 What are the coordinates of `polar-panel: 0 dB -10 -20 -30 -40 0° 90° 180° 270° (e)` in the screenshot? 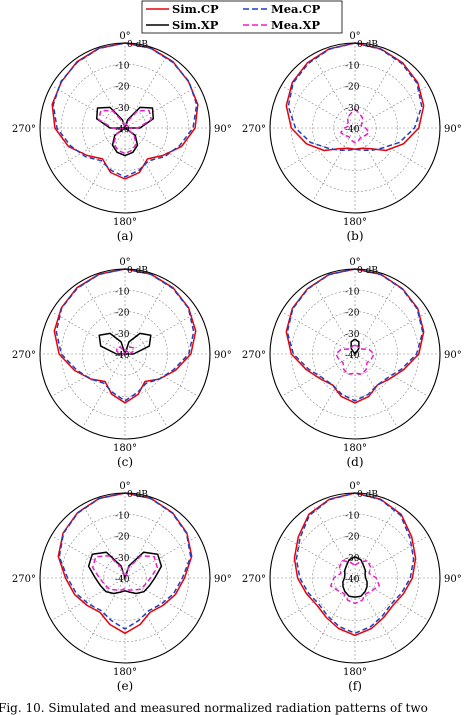 It's located at (122, 587).